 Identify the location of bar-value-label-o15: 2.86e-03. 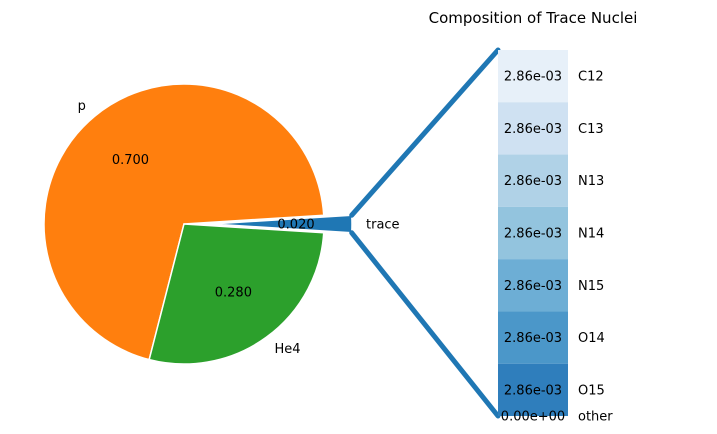
(533, 390).